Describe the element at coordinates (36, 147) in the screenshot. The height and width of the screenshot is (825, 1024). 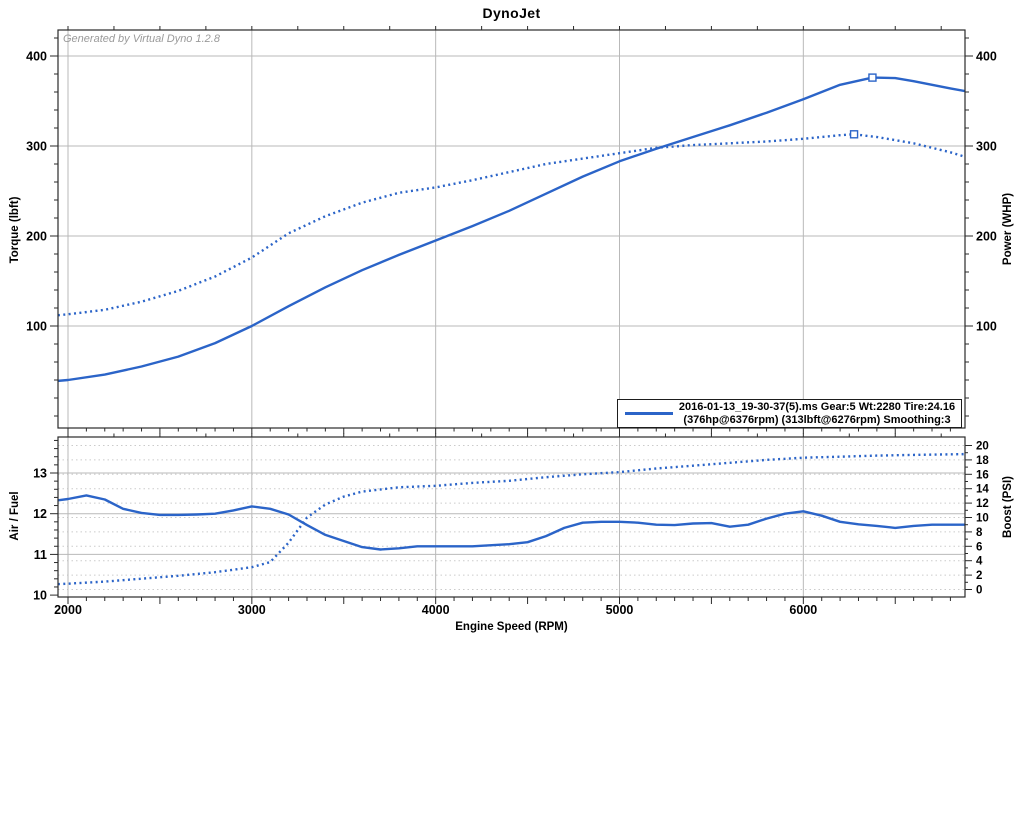
I see `torque-tick-label: 300` at that location.